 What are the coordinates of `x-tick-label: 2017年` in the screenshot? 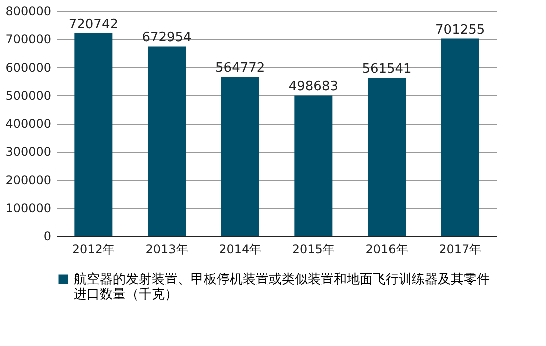 It's located at (460, 249).